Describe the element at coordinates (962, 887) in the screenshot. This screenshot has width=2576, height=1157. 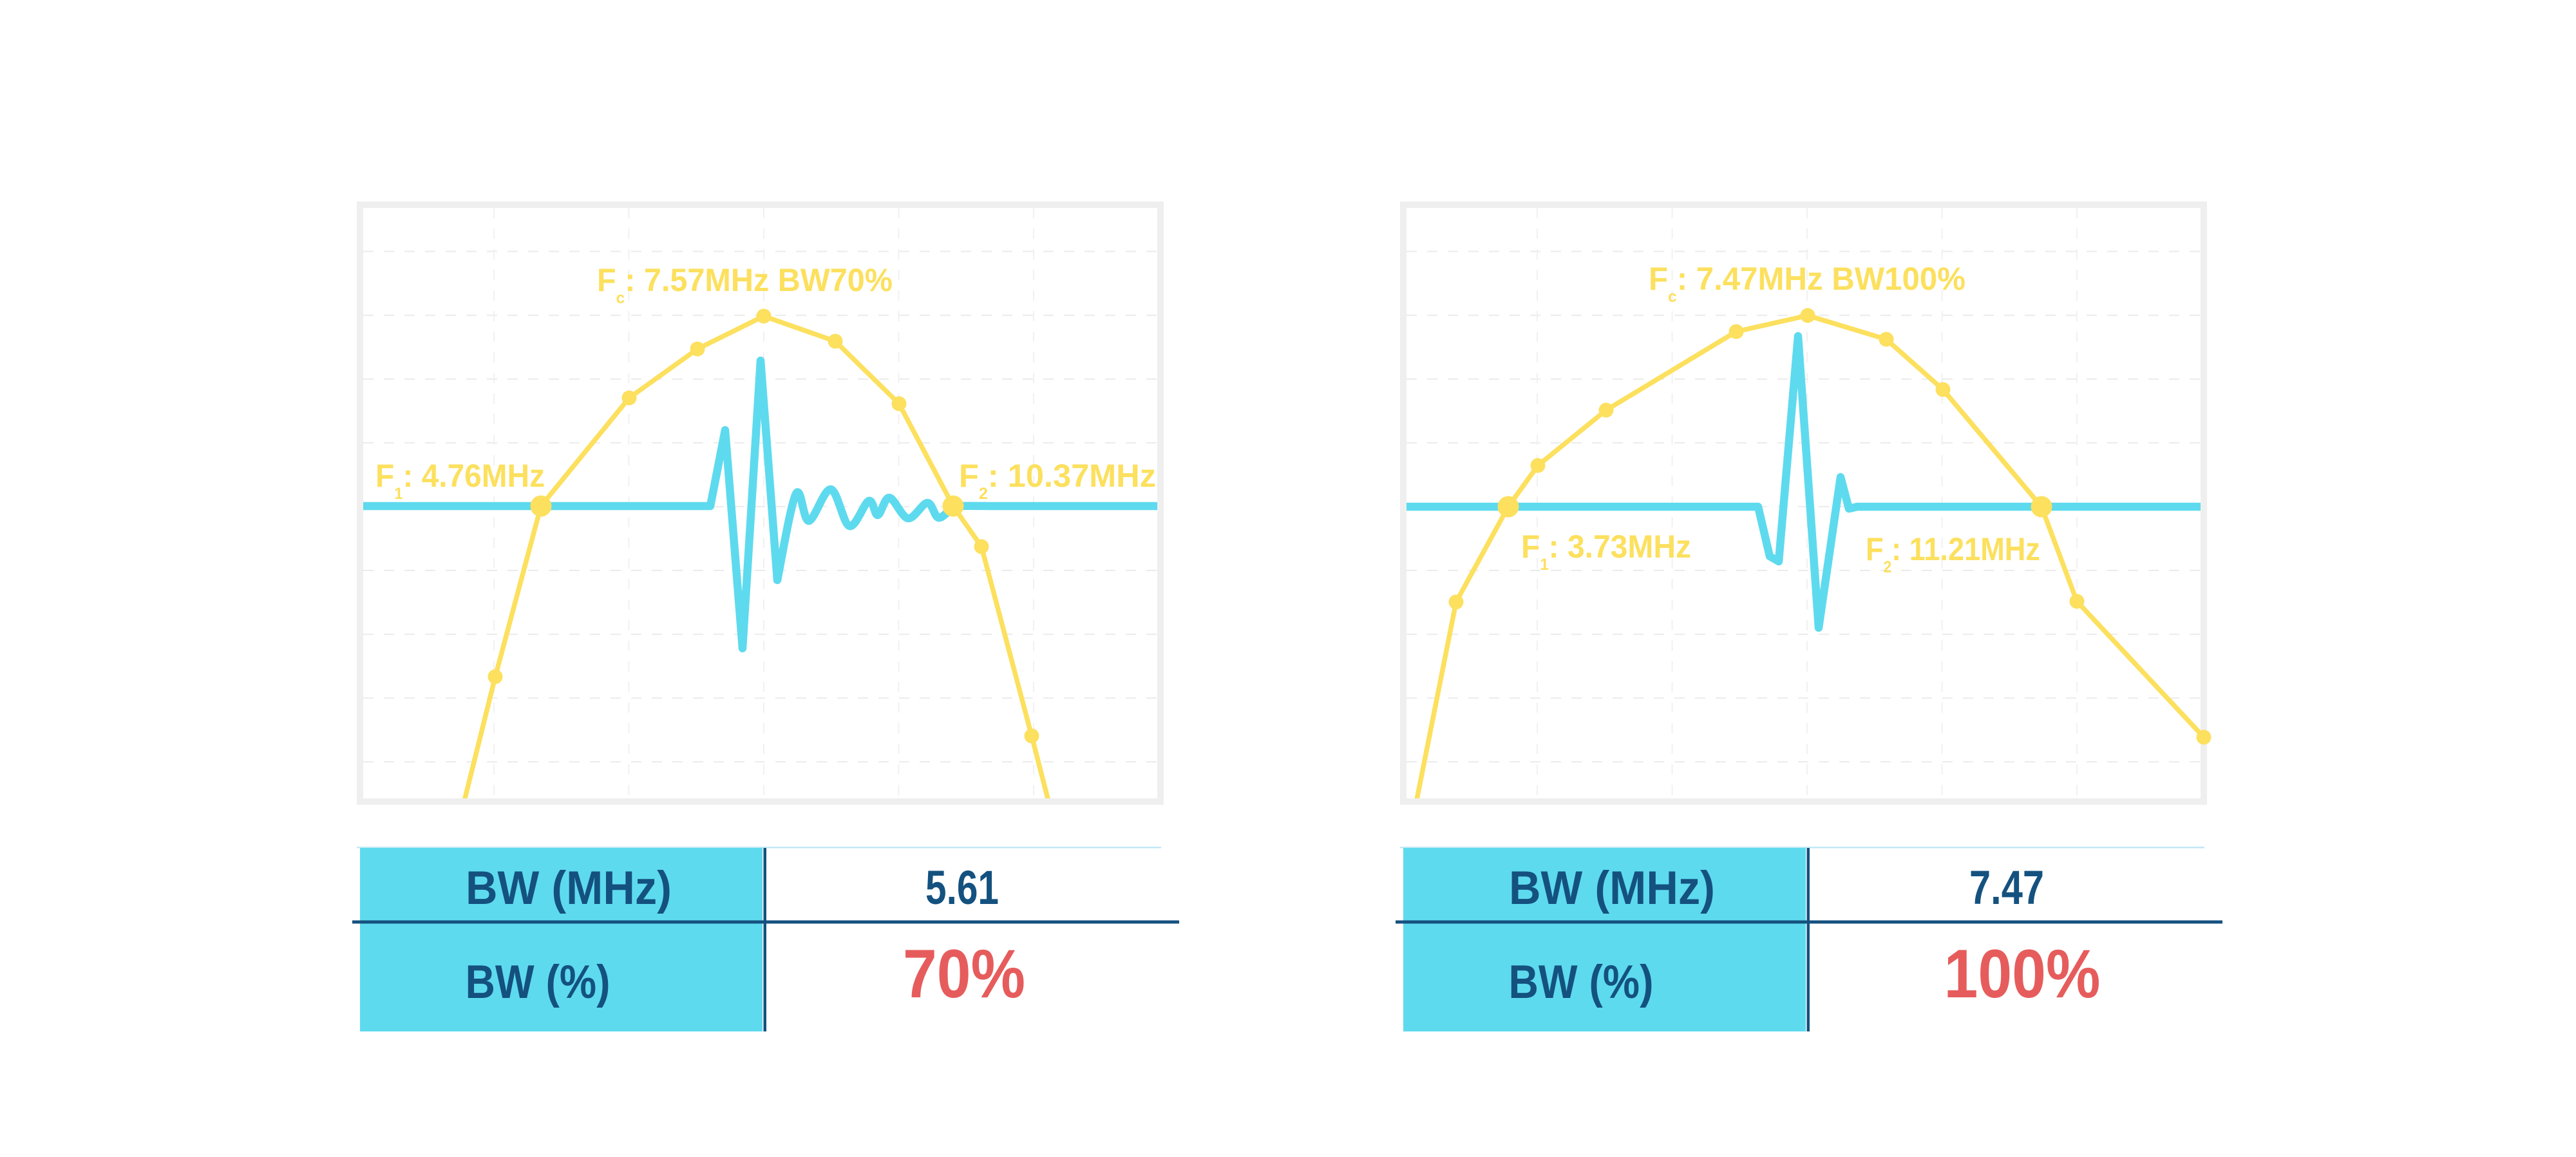
I see `svg-text: 5.61` at that location.